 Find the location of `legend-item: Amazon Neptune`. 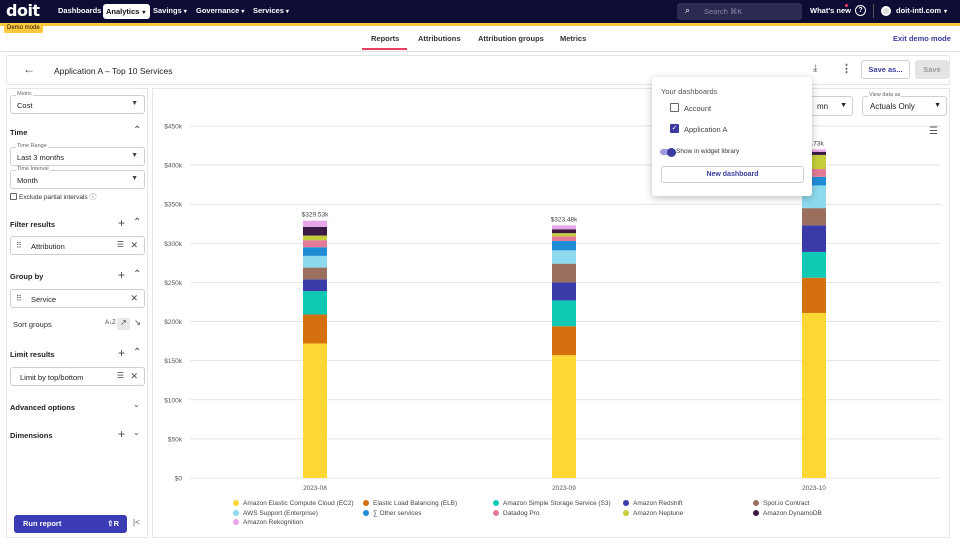

legend-item: Amazon Neptune is located at coordinates (653, 513).